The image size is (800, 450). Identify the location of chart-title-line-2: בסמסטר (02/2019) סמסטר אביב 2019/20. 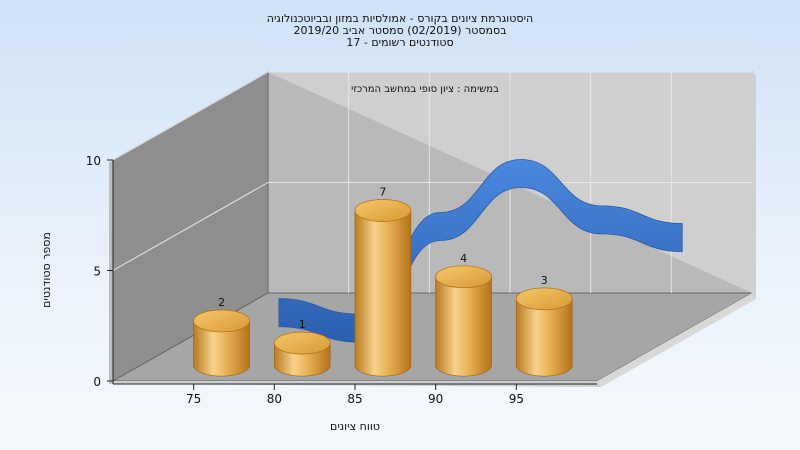
(400, 30).